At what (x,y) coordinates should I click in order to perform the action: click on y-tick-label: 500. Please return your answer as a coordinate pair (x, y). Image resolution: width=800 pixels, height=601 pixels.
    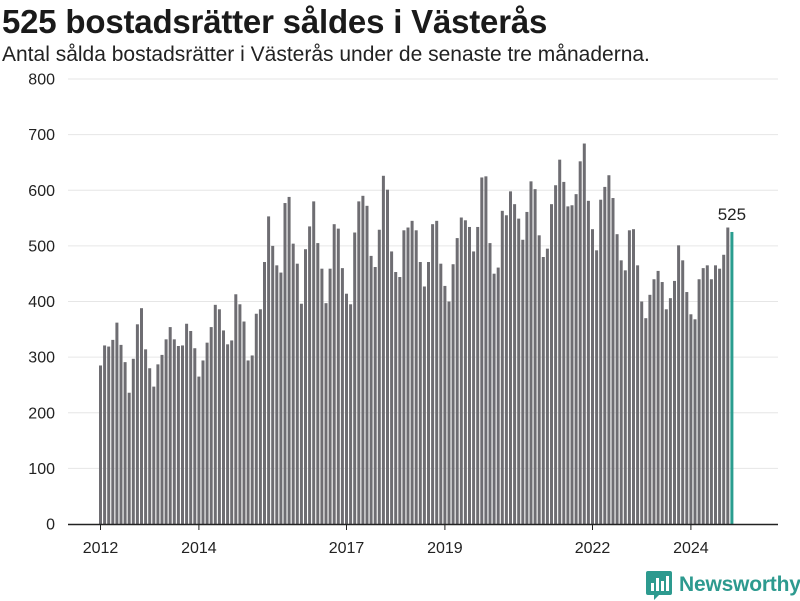
    Looking at the image, I should click on (41, 246).